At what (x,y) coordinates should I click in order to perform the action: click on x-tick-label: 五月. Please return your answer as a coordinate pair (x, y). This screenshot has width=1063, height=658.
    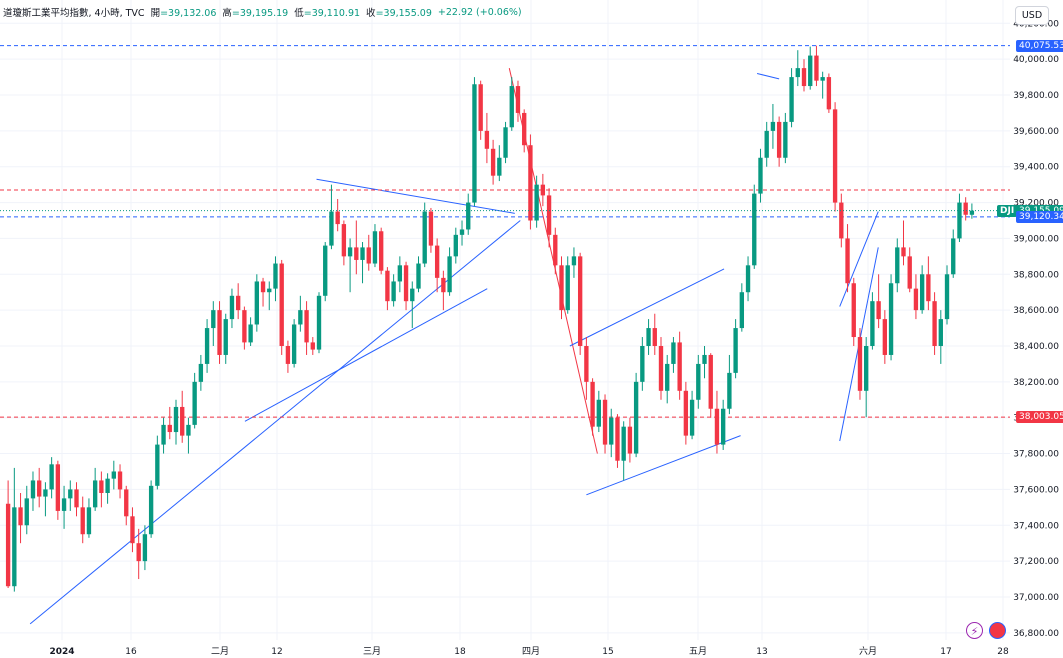
    Looking at the image, I should click on (698, 651).